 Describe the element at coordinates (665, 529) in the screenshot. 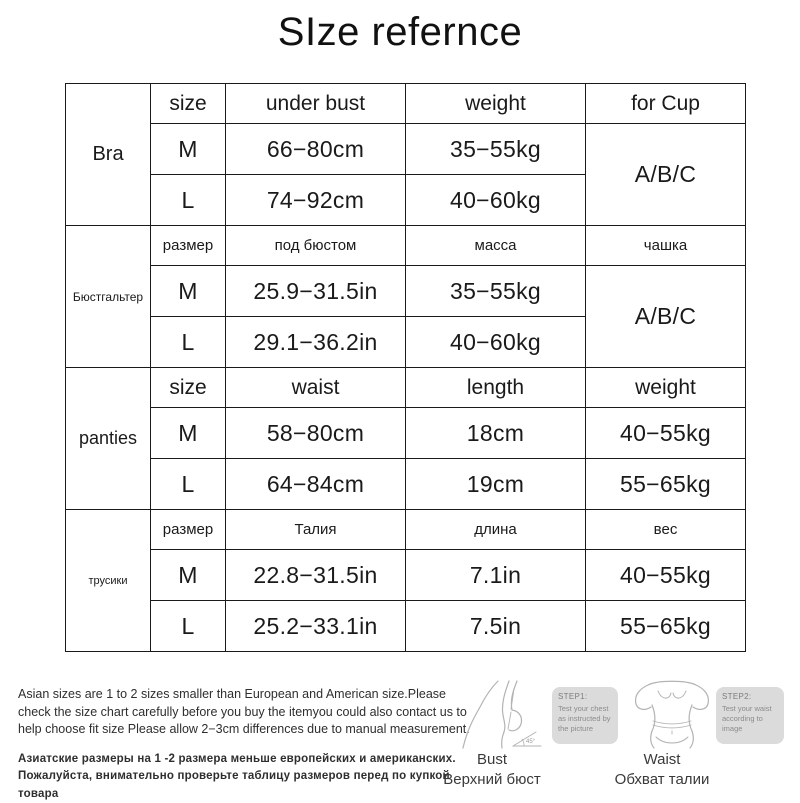

I see `column-header: вес` at that location.